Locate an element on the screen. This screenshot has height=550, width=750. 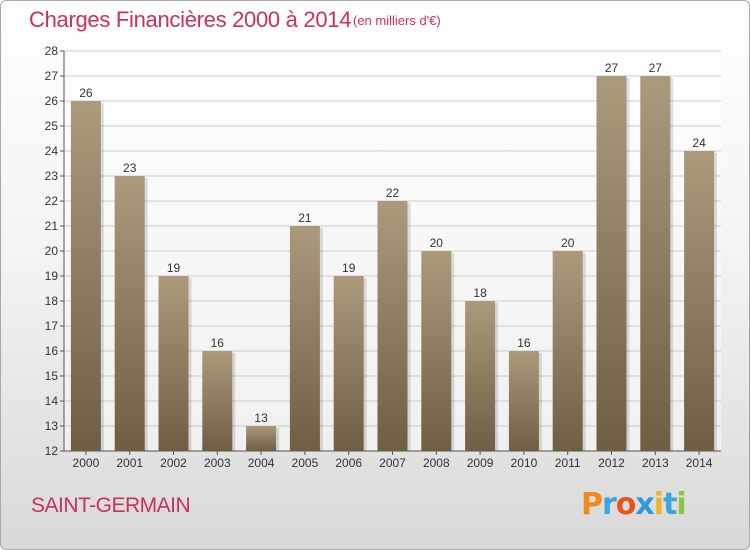
bar-2009 is located at coordinates (480, 376).